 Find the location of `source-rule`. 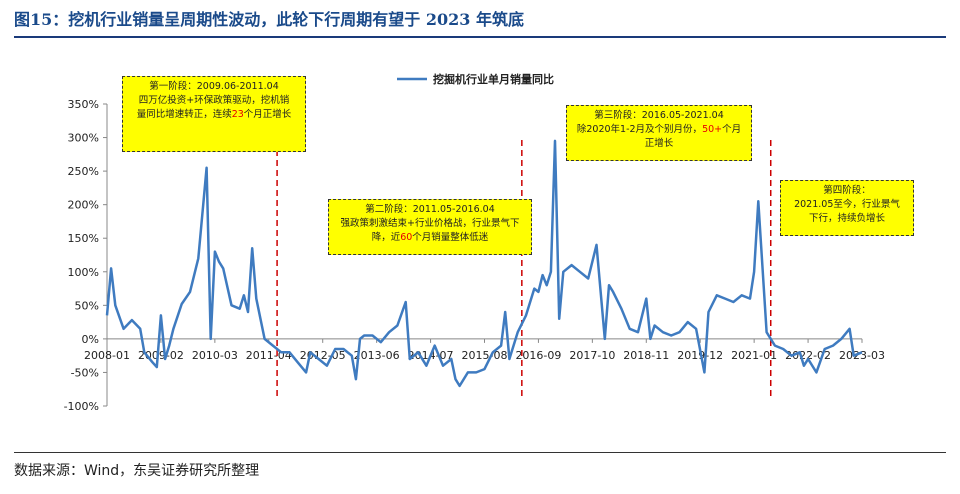

source-rule is located at coordinates (480, 452).